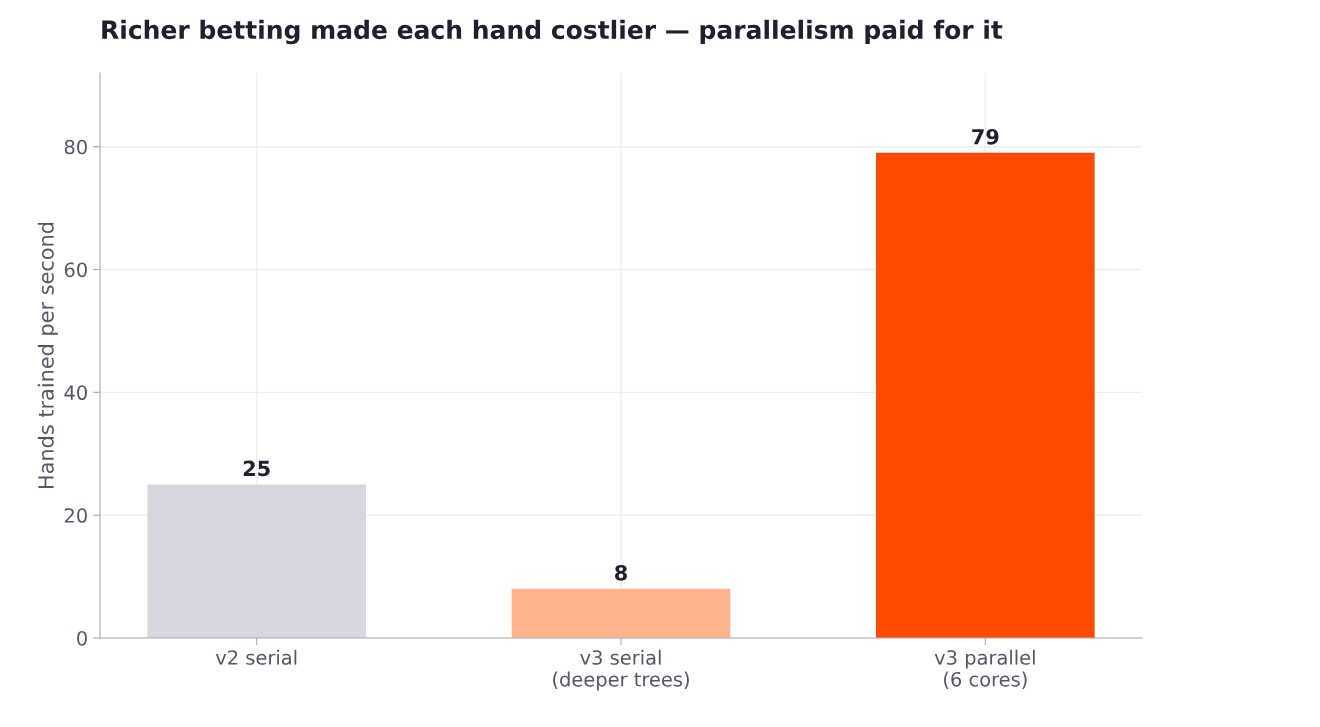  What do you see at coordinates (256, 468) in the screenshot?
I see `data-label: 25` at bounding box center [256, 468].